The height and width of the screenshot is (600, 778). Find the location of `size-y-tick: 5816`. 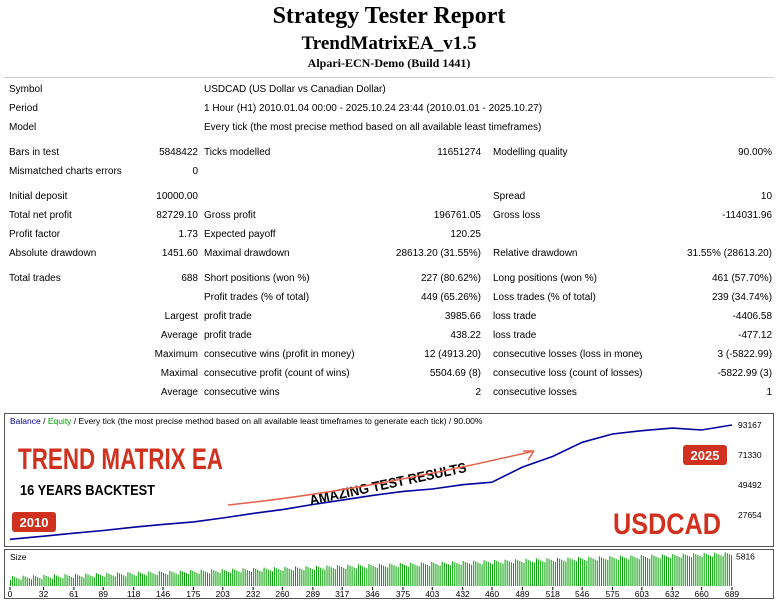

size-y-tick: 5816 is located at coordinates (745, 556).